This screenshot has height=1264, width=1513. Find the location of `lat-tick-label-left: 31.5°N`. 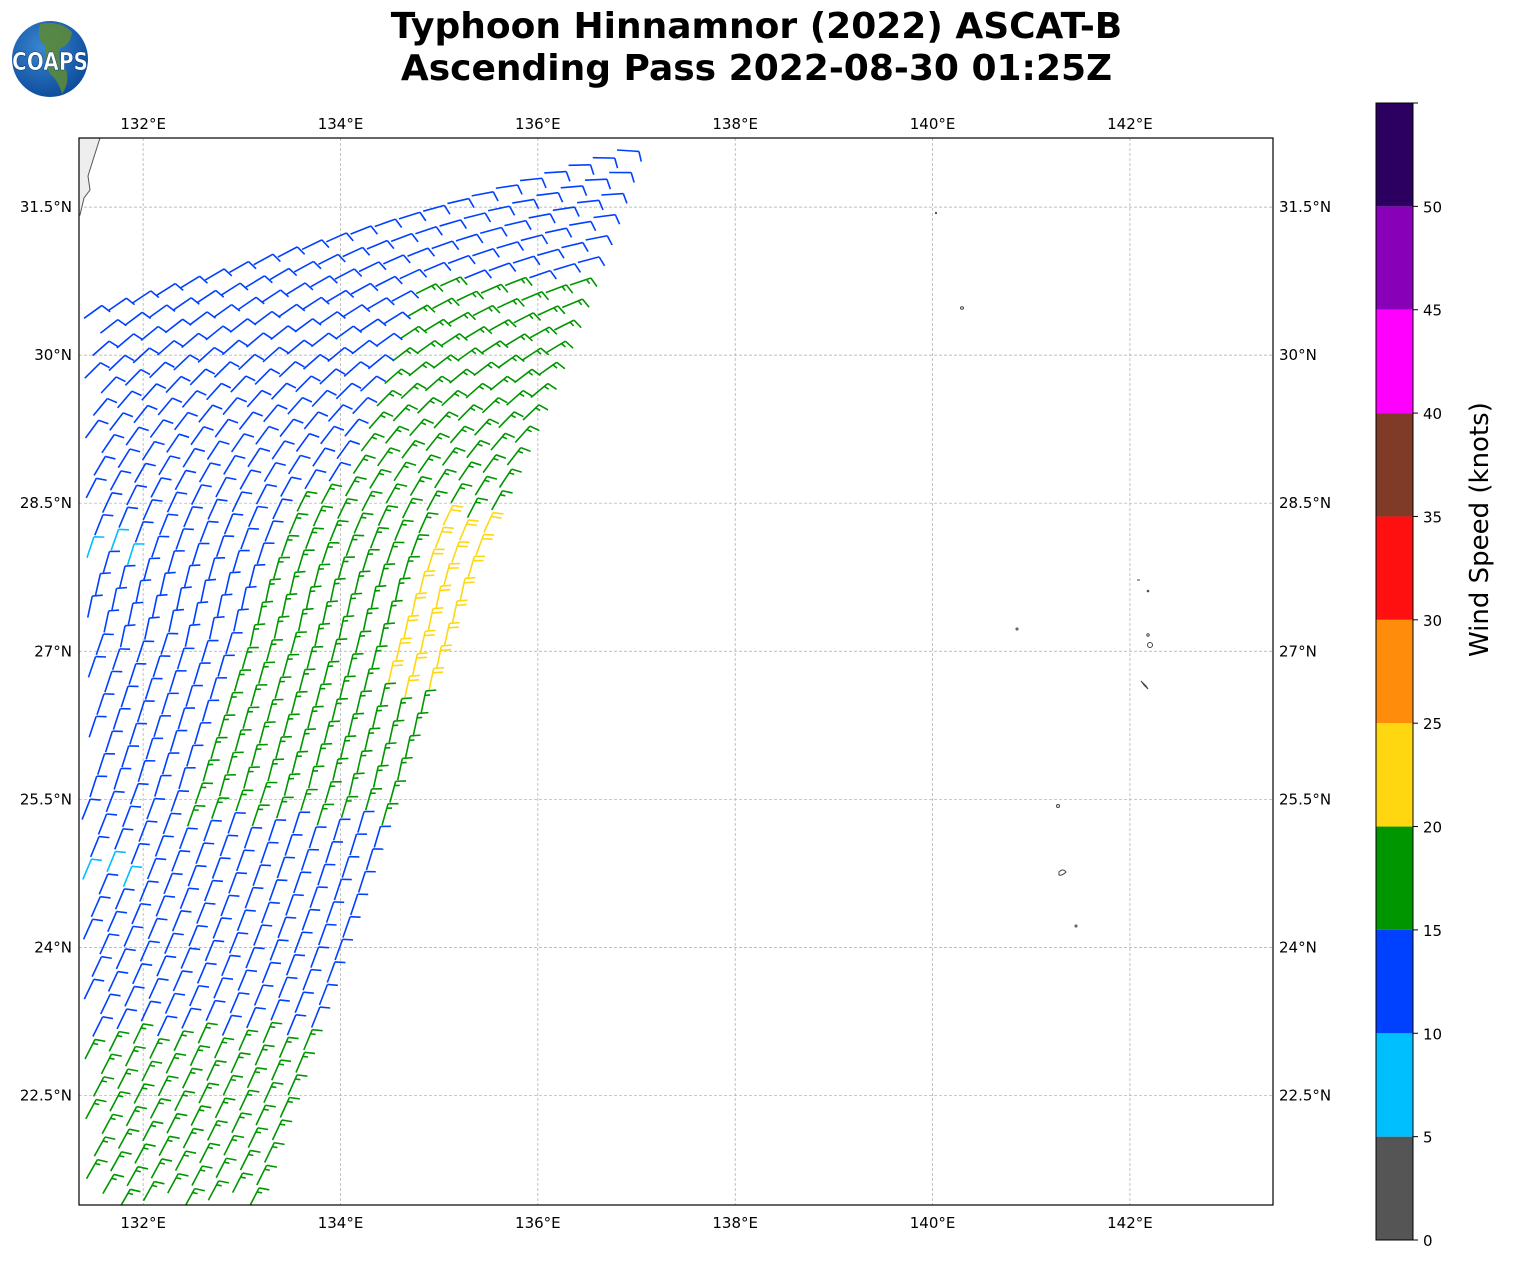

lat-tick-label-left: 31.5°N is located at coordinates (46, 207).